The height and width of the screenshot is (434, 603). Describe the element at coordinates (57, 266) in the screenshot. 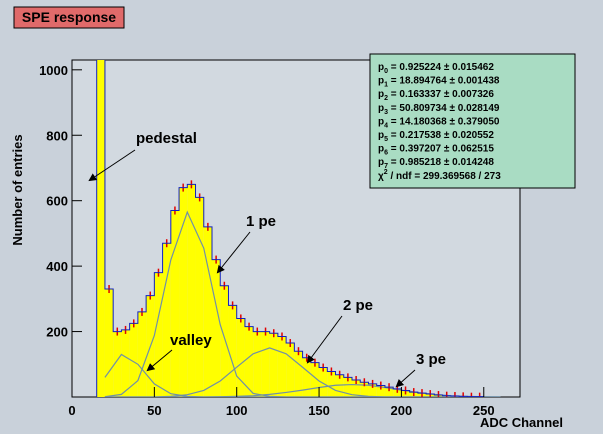

I see `y-tick-label: 400` at that location.